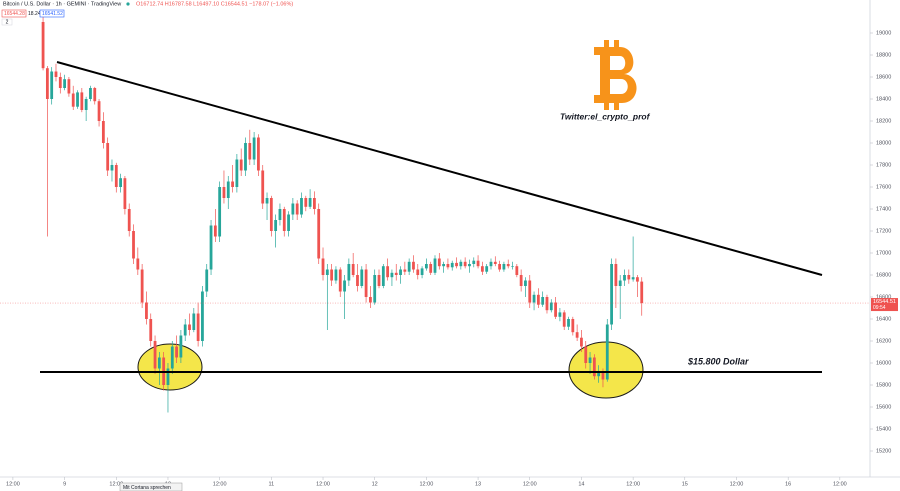 This screenshot has height=491, width=900. I want to click on buy-price: 16541.52, so click(52, 14).